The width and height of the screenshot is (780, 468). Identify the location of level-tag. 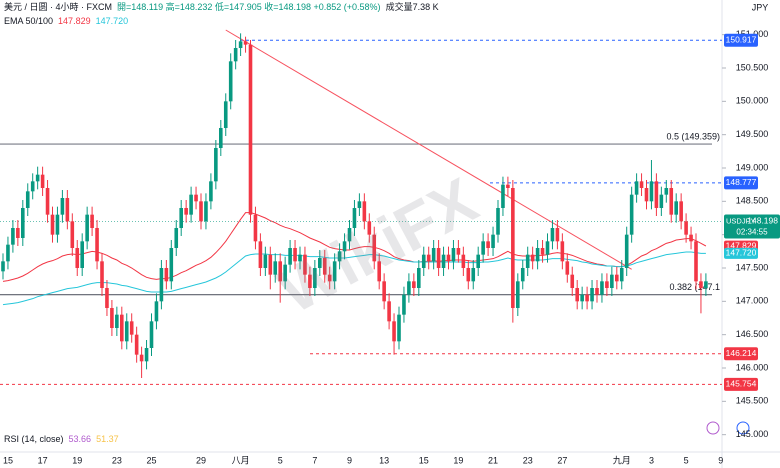
(741, 40).